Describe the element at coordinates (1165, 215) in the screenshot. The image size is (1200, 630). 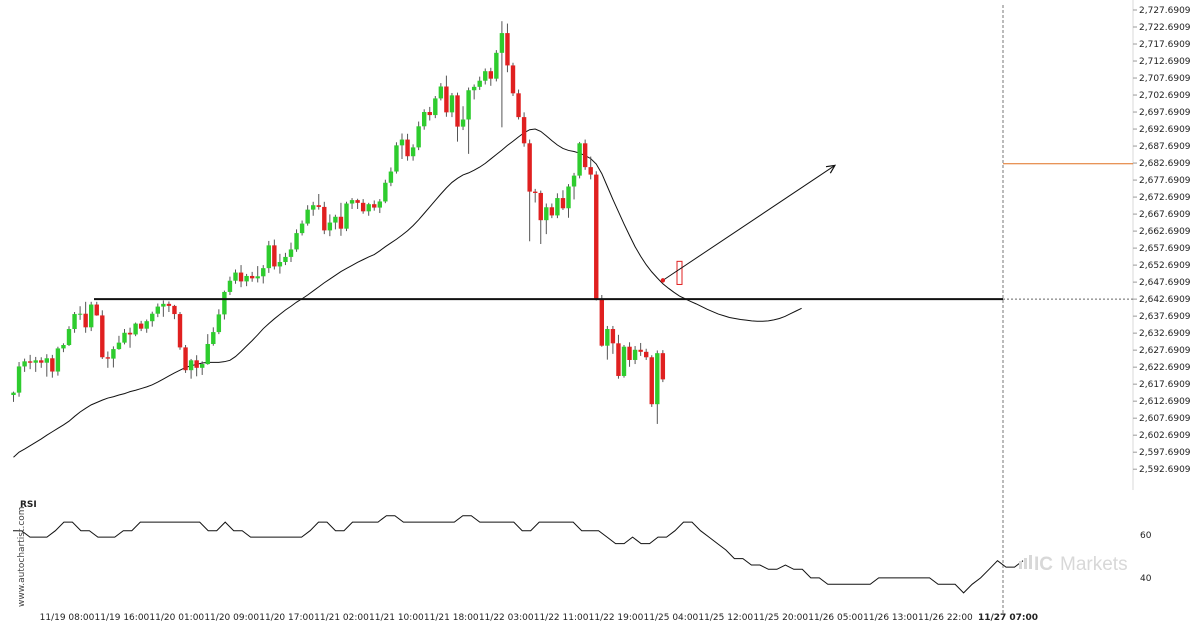
I see `price-tick-label: 2,667.6909` at that location.